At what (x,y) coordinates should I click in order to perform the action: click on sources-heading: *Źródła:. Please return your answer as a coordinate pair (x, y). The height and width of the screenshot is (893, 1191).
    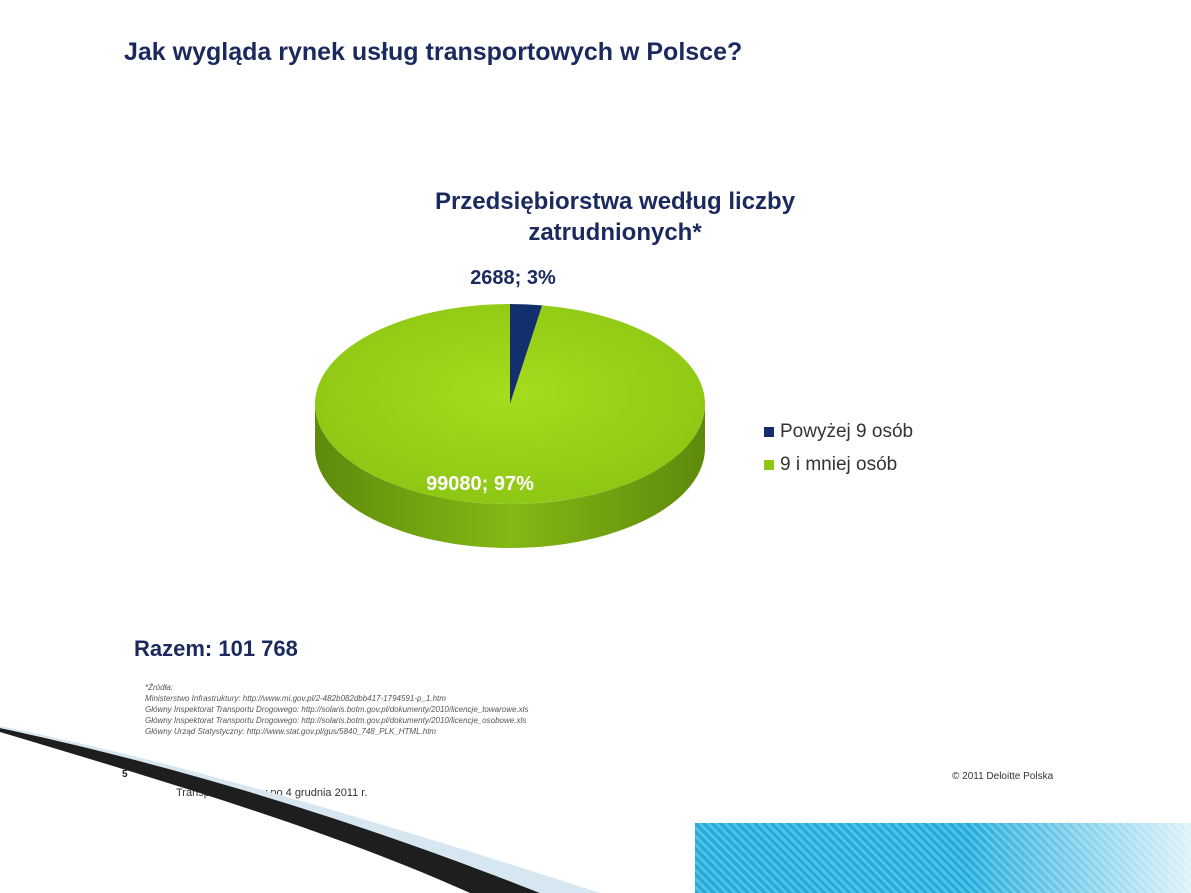
    Looking at the image, I should click on (159, 687).